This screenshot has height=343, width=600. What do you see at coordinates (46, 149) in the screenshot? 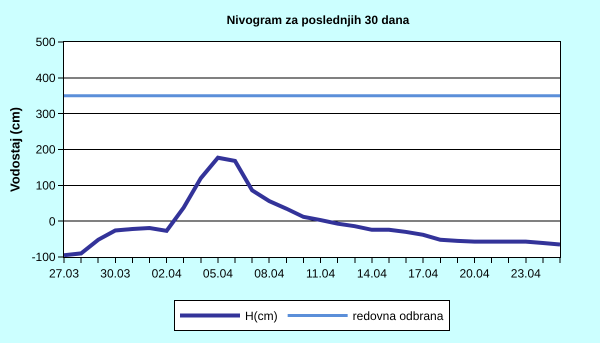
I see `y-tick-label: 200` at bounding box center [46, 149].